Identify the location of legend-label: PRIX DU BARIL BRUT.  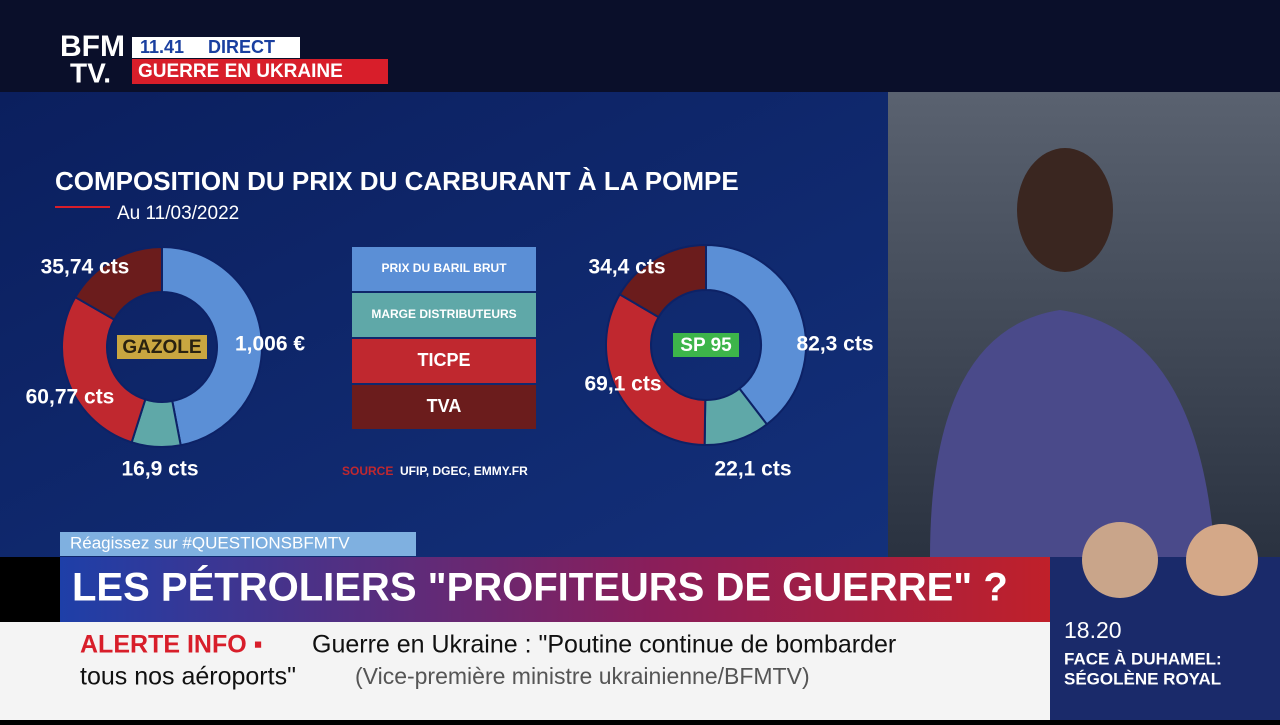
(444, 268).